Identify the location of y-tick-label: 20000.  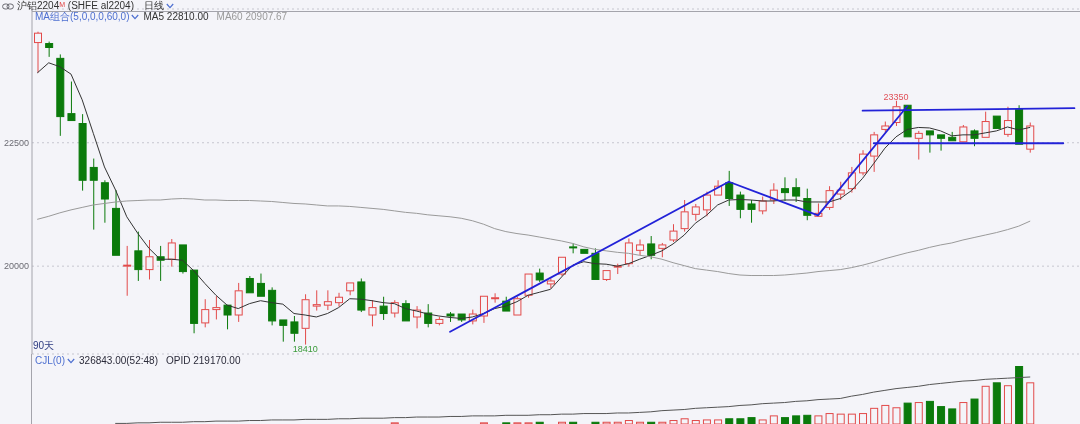
(16, 266).